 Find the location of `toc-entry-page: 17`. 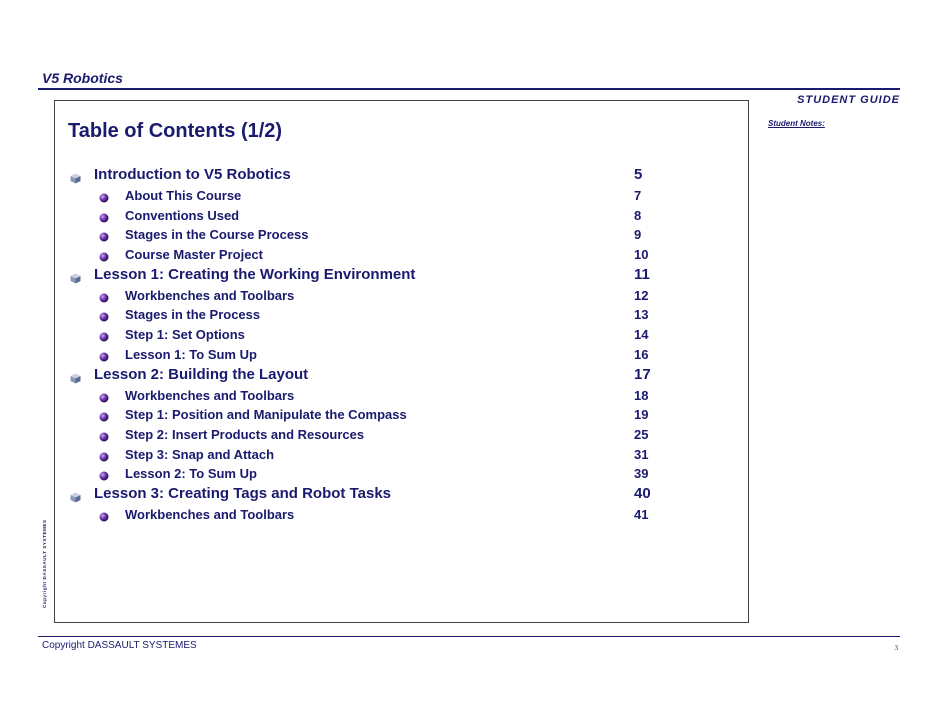

toc-entry-page: 17 is located at coordinates (642, 374).